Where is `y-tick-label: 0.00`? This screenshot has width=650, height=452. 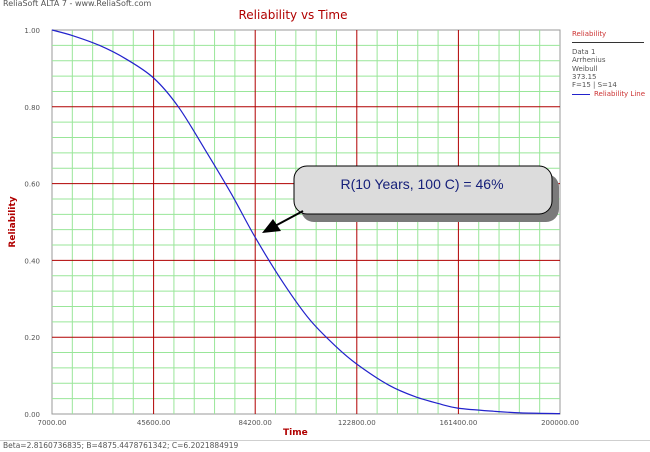 y-tick-label: 0.00 is located at coordinates (32, 415).